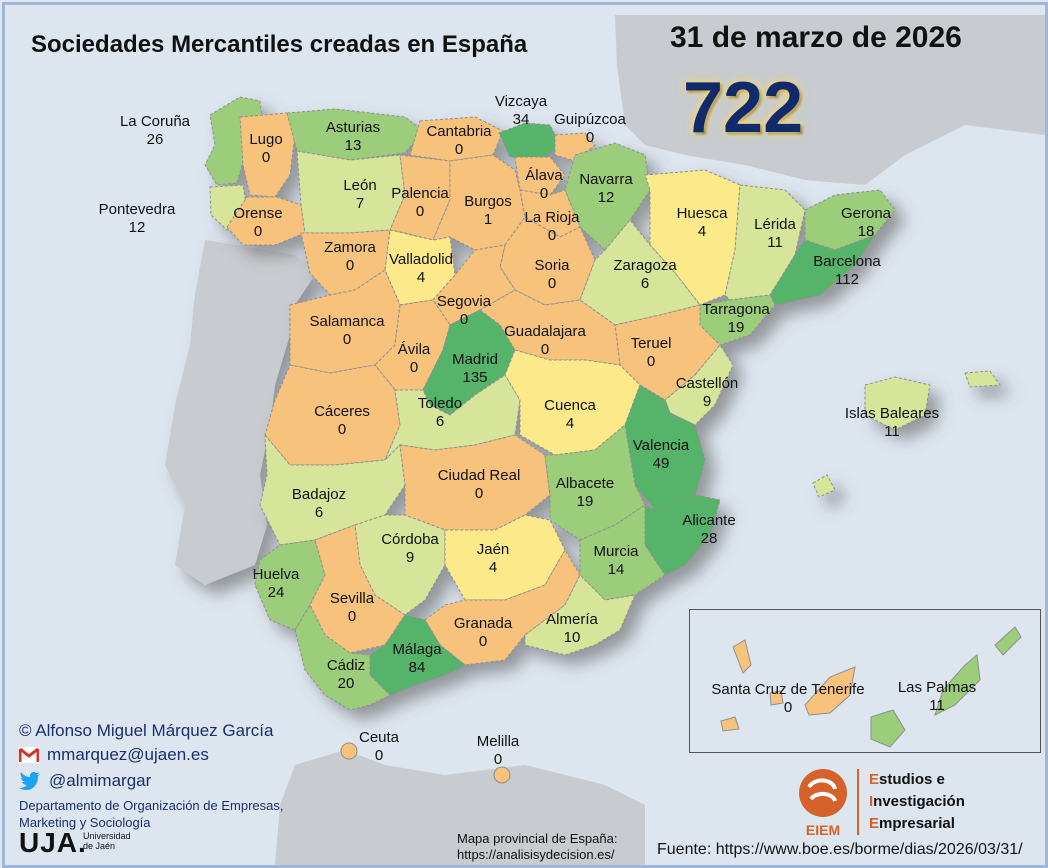 This screenshot has width=1048, height=868. What do you see at coordinates (155, 121) in the screenshot?
I see `province-name: La Coruña` at bounding box center [155, 121].